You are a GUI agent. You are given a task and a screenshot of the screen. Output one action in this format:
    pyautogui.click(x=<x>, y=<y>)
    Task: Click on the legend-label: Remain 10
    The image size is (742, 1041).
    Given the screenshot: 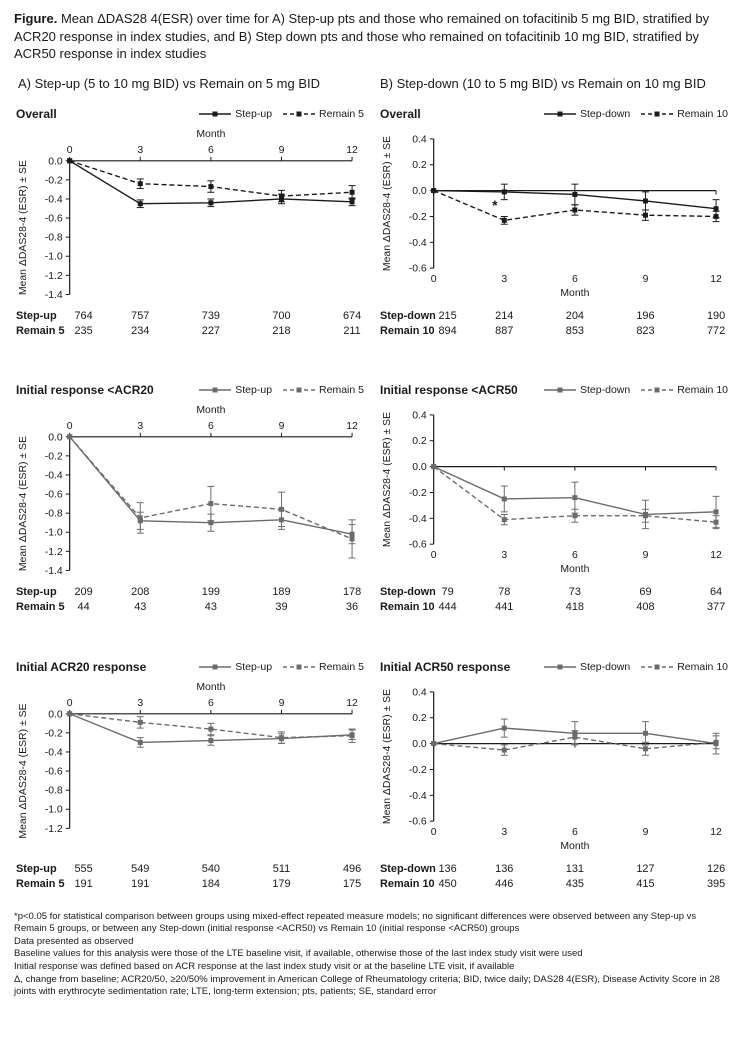 What is the action you would take?
    pyautogui.click(x=702, y=113)
    